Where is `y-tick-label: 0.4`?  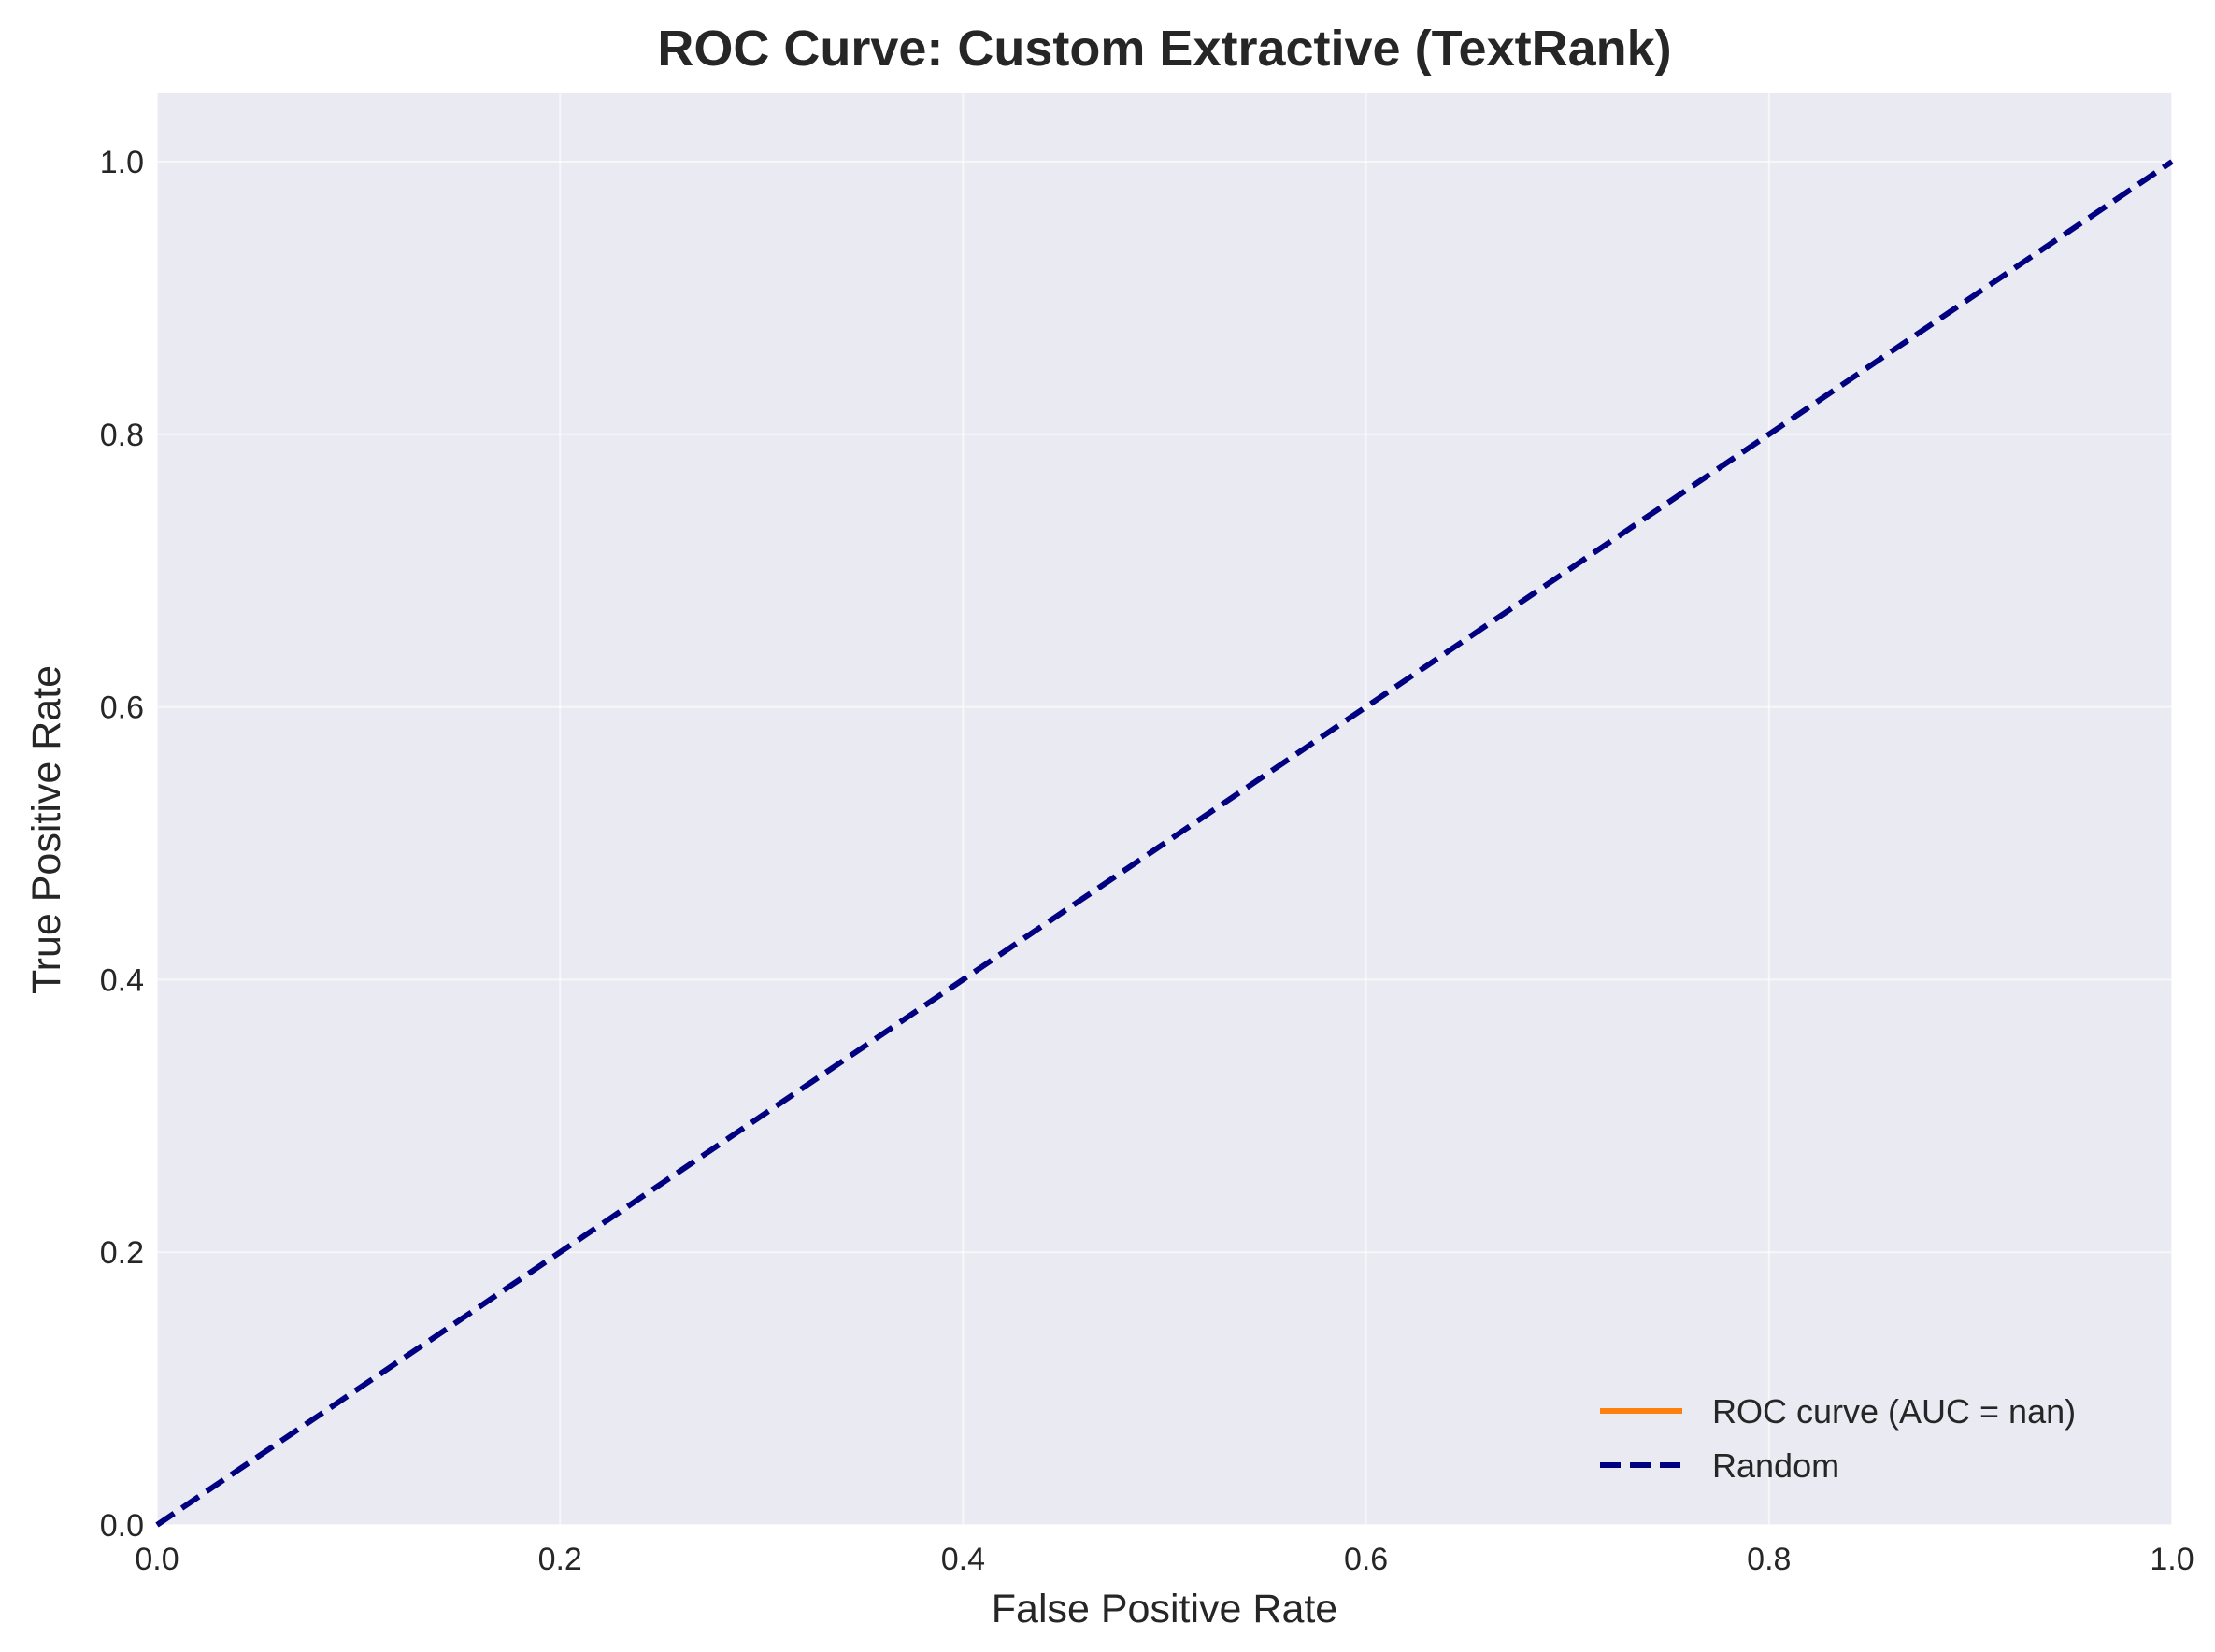
y-tick-label: 0.4 is located at coordinates (122, 980).